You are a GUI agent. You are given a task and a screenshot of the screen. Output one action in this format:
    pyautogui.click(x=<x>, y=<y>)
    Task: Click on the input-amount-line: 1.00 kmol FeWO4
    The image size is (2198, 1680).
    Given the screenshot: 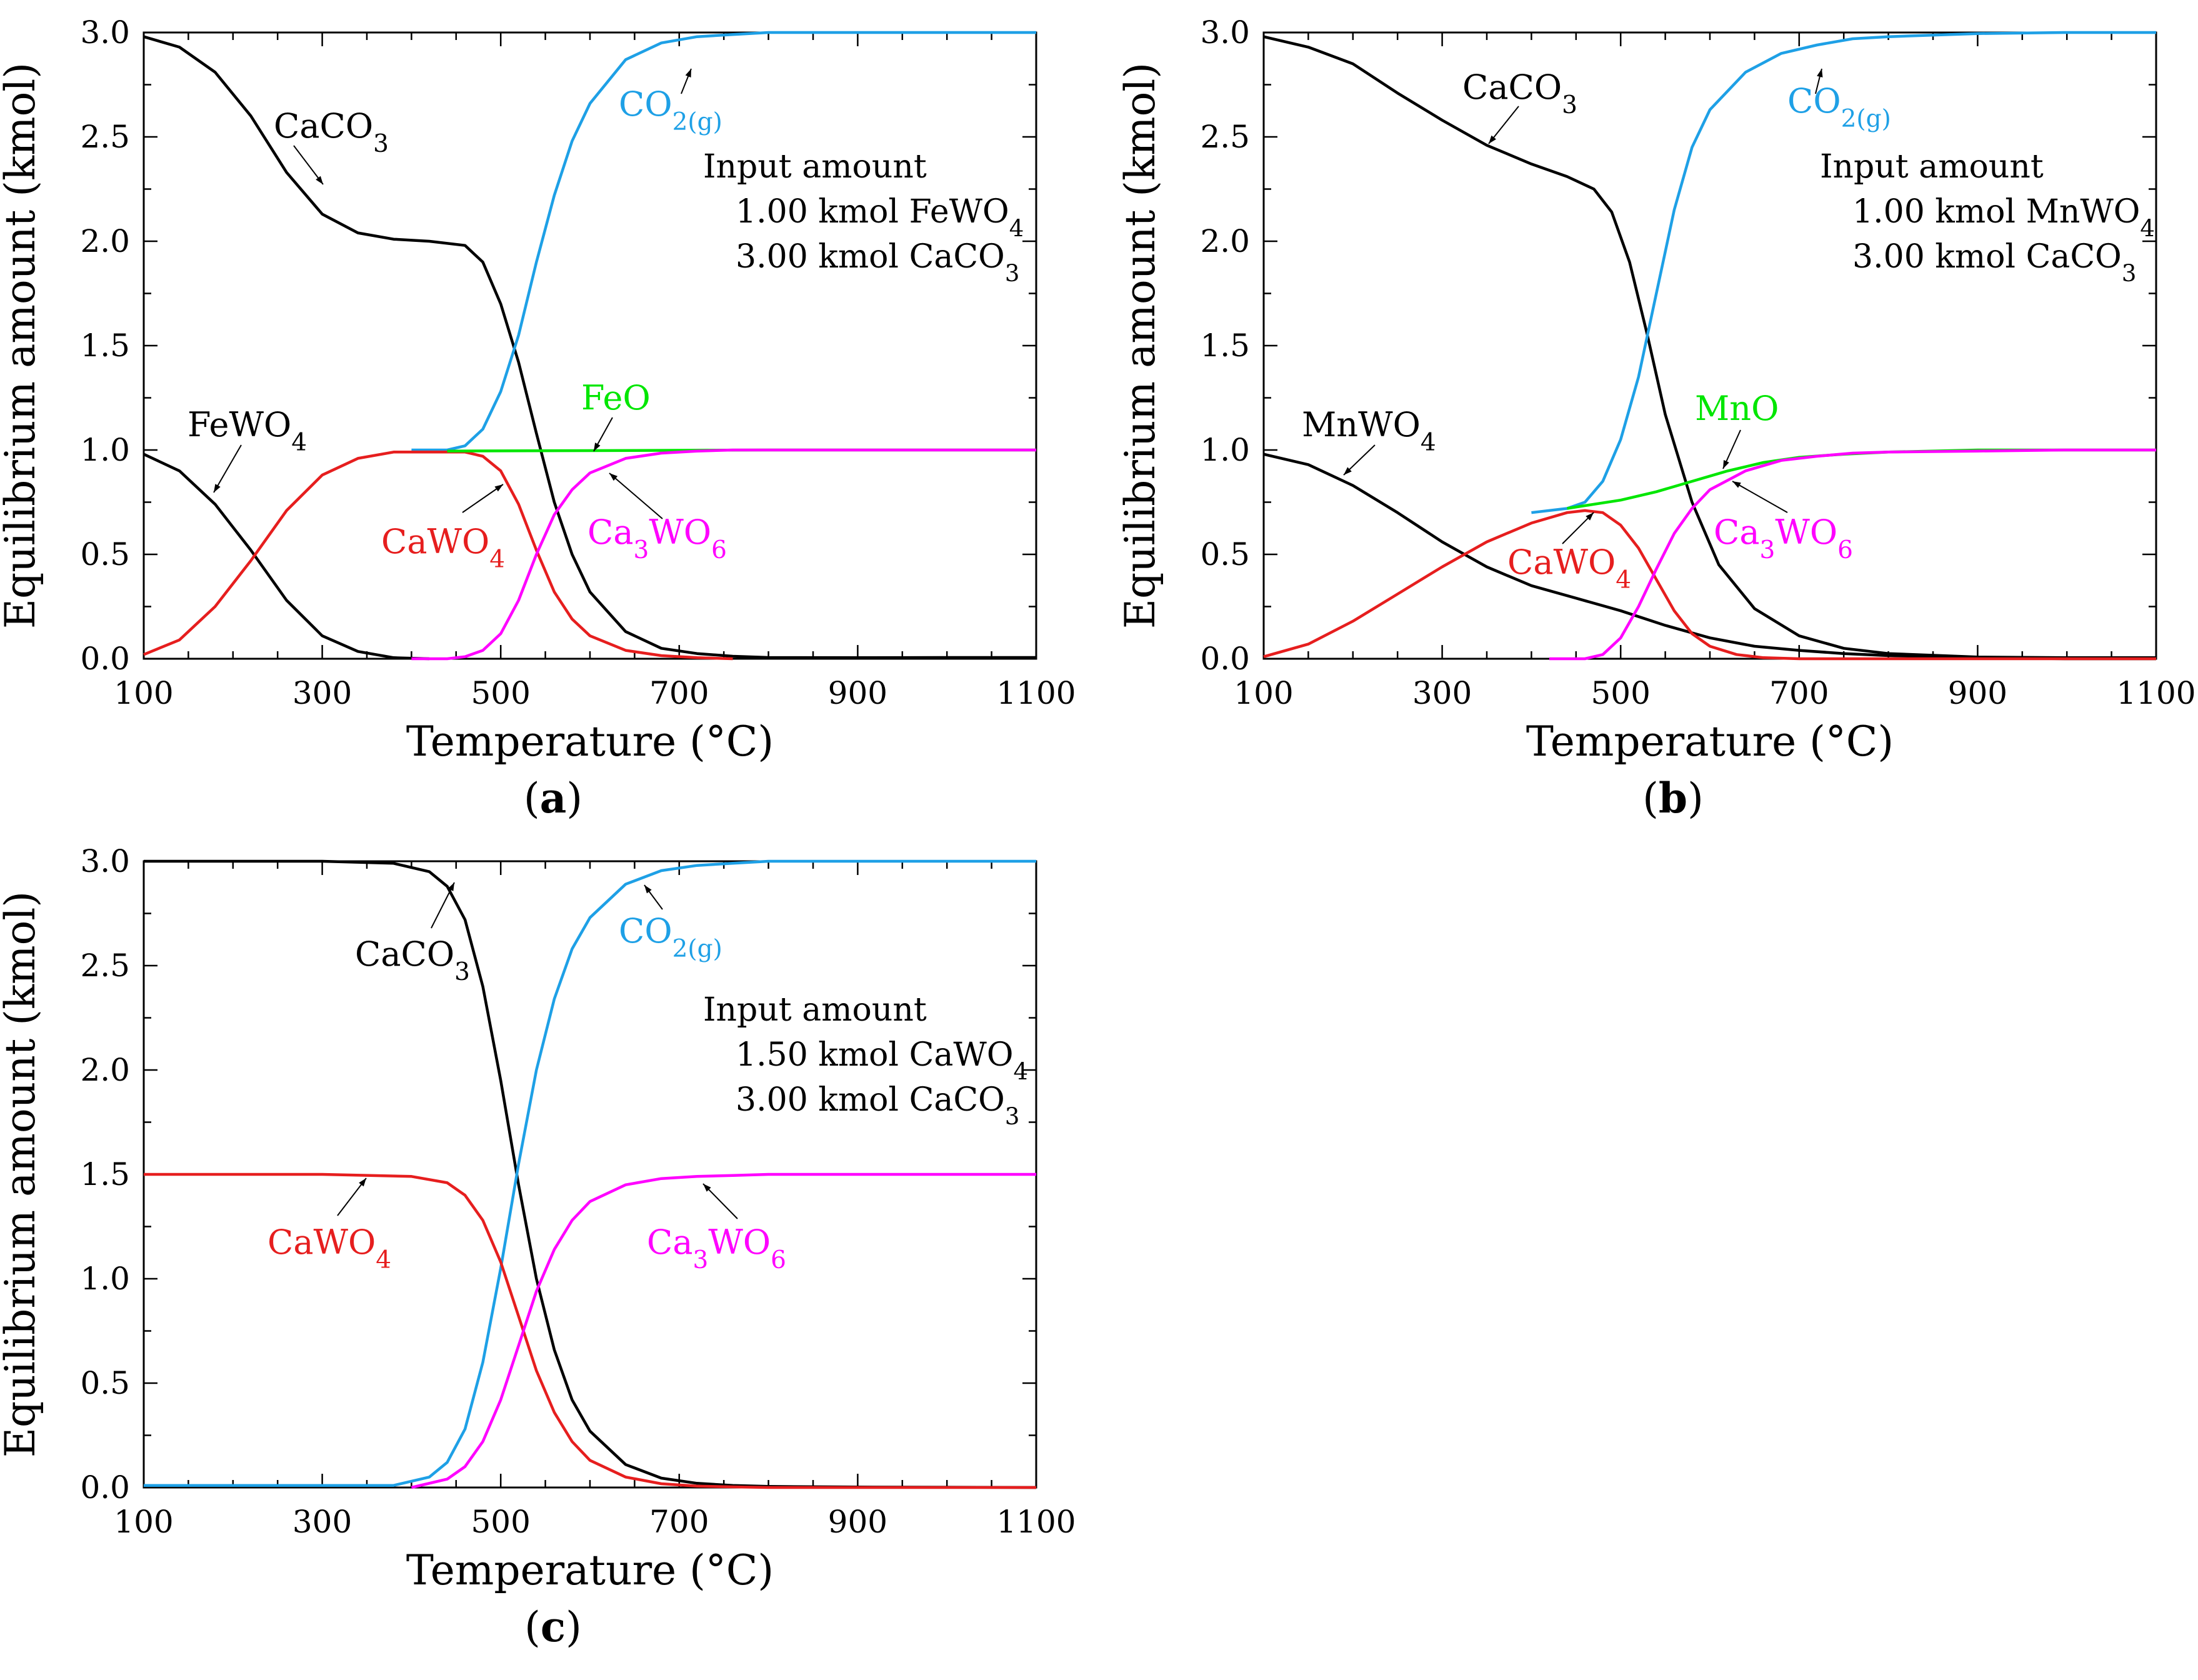 What is the action you would take?
    pyautogui.click(x=880, y=217)
    